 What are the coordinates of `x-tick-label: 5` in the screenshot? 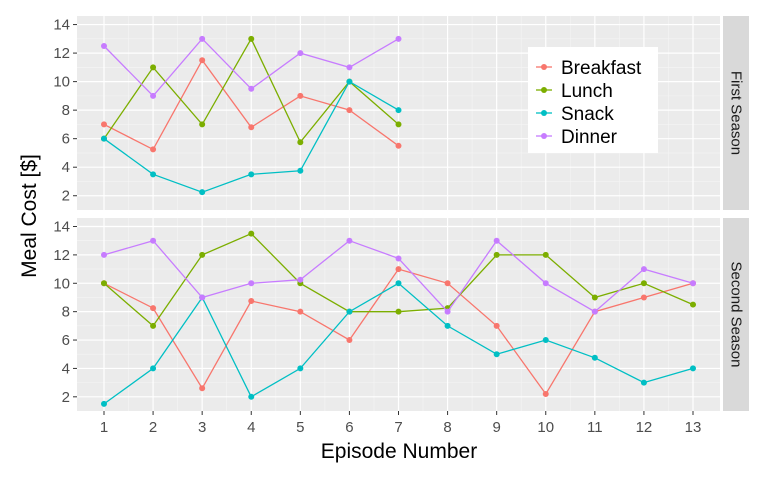 It's located at (300, 427).